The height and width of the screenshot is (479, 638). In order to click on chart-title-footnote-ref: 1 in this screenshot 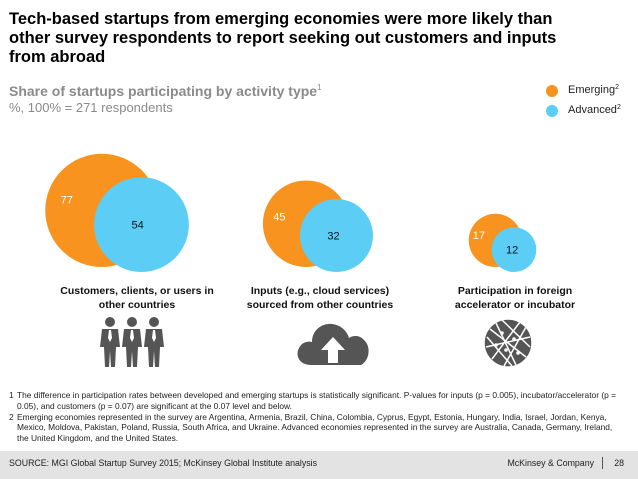, I will do `click(319, 87)`.